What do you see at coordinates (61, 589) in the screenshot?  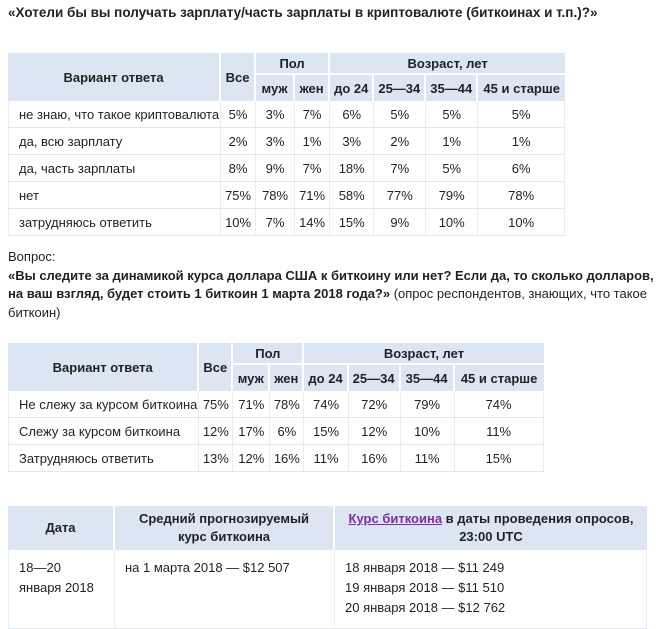 I see `survey-date: 18—20 января 2018` at bounding box center [61, 589].